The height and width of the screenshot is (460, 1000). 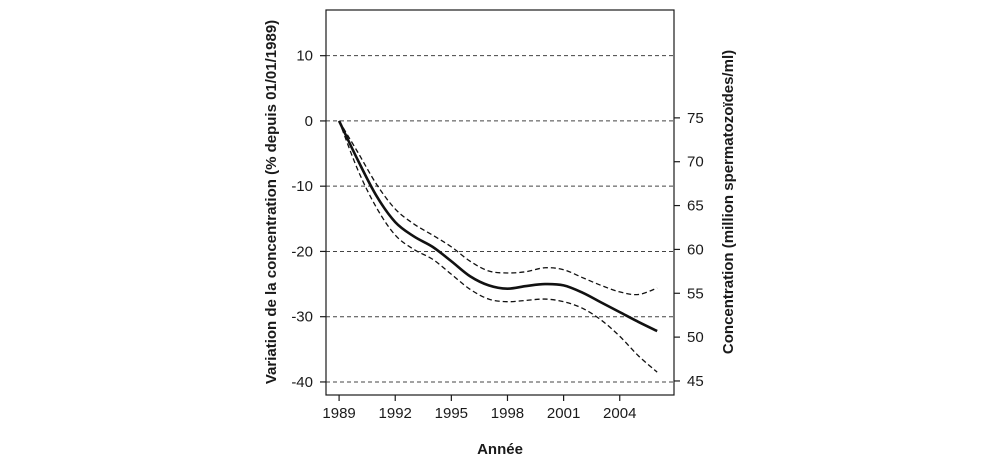 I want to click on series-line-estimate, so click(x=497, y=226).